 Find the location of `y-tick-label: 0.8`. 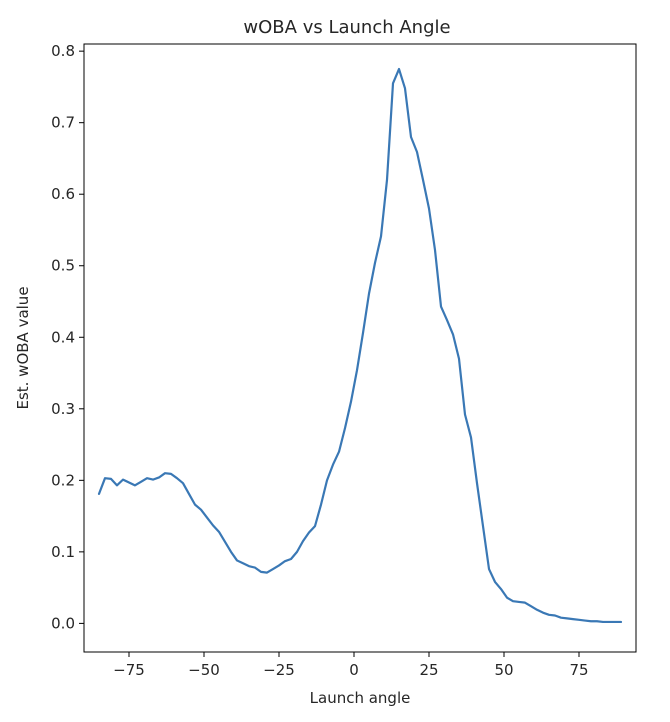

y-tick-label: 0.8 is located at coordinates (63, 51).